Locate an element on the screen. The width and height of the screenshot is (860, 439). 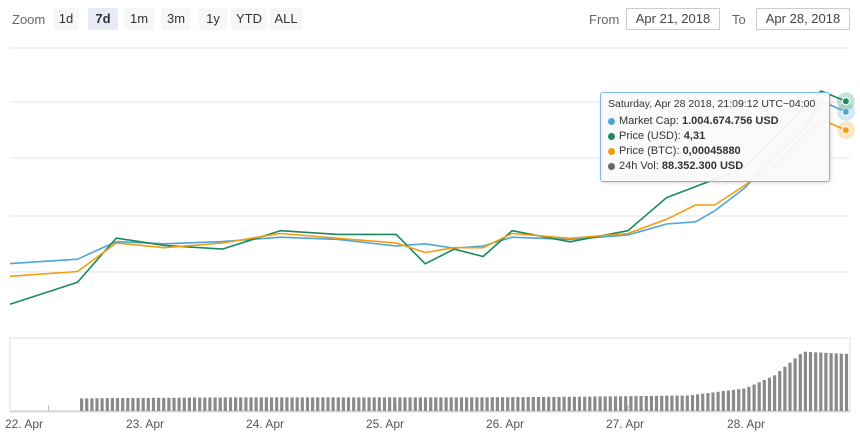
zoom-button-1y: 1y is located at coordinates (213, 19).